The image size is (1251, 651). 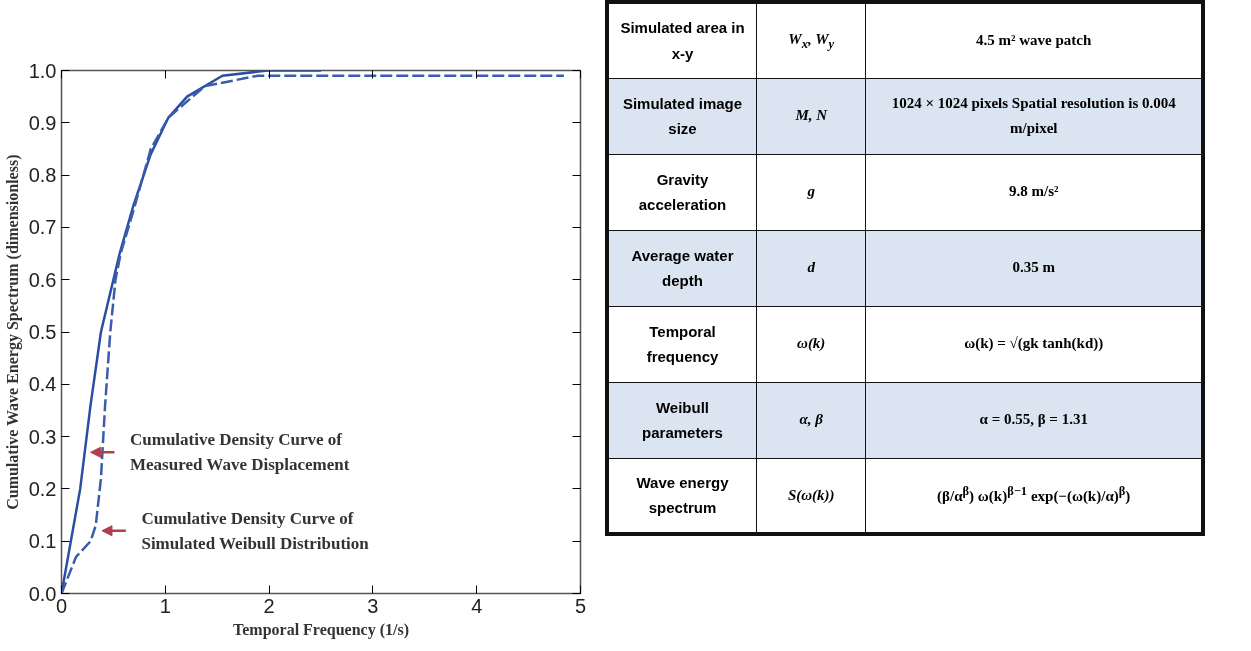 I want to click on annotation: Cumulative Density Curve of Measured Wave Displacement, so click(x=240, y=452).